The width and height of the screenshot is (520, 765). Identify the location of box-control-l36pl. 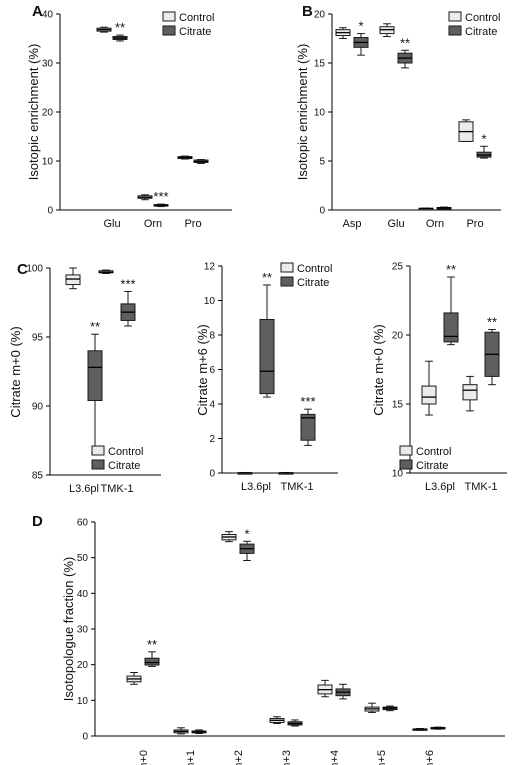
(73, 278).